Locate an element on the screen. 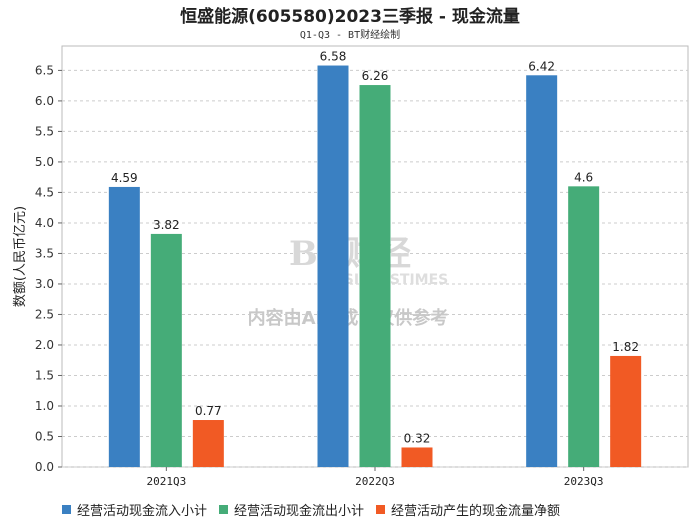 This screenshot has height=524, width=700. bar-value-label: 6.58 is located at coordinates (333, 57).